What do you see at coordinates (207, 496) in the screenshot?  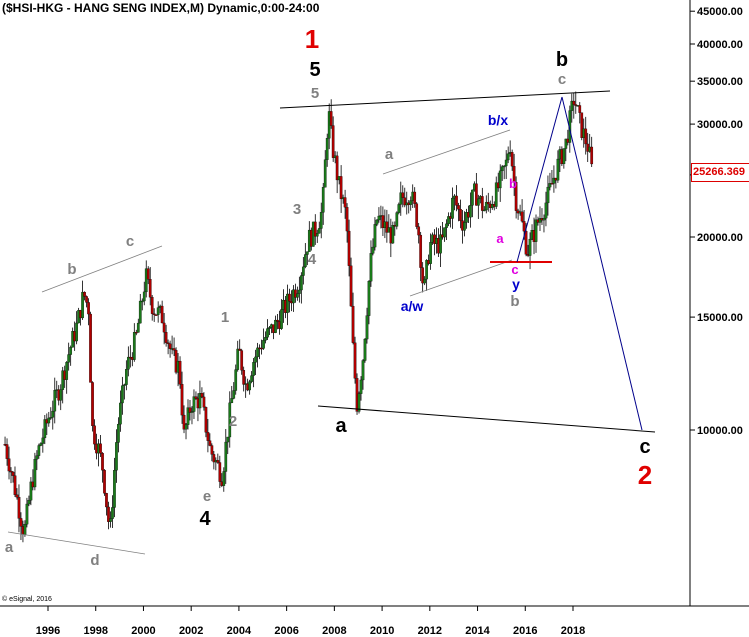 I see `wave-label: e` at bounding box center [207, 496].